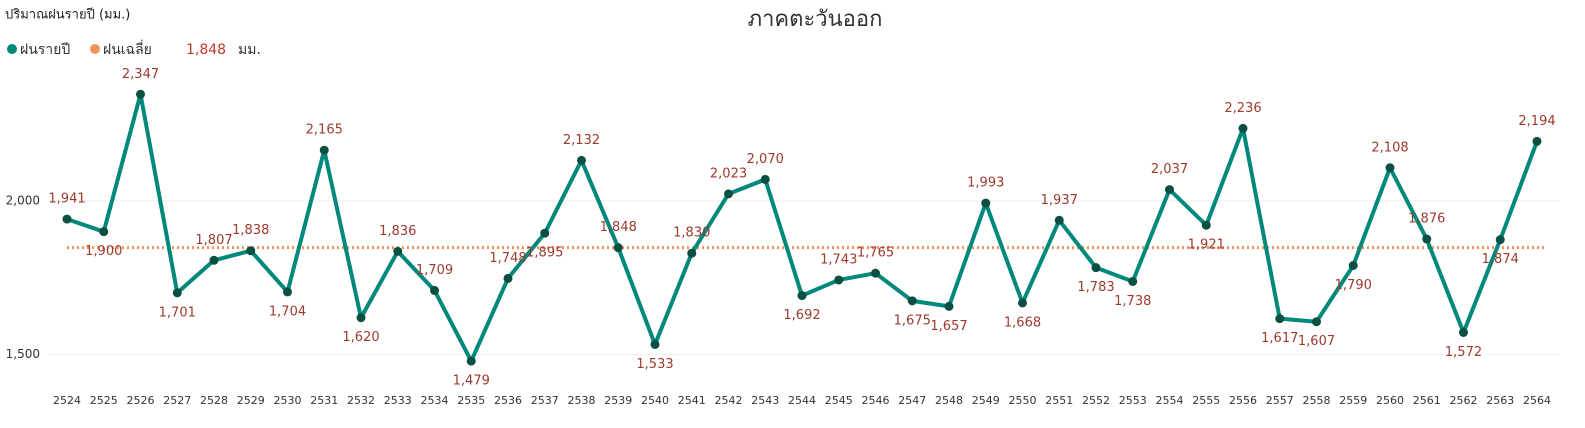 The width and height of the screenshot is (1585, 428). I want to click on chart-title: ภาคตะวันออก, so click(815, 19).